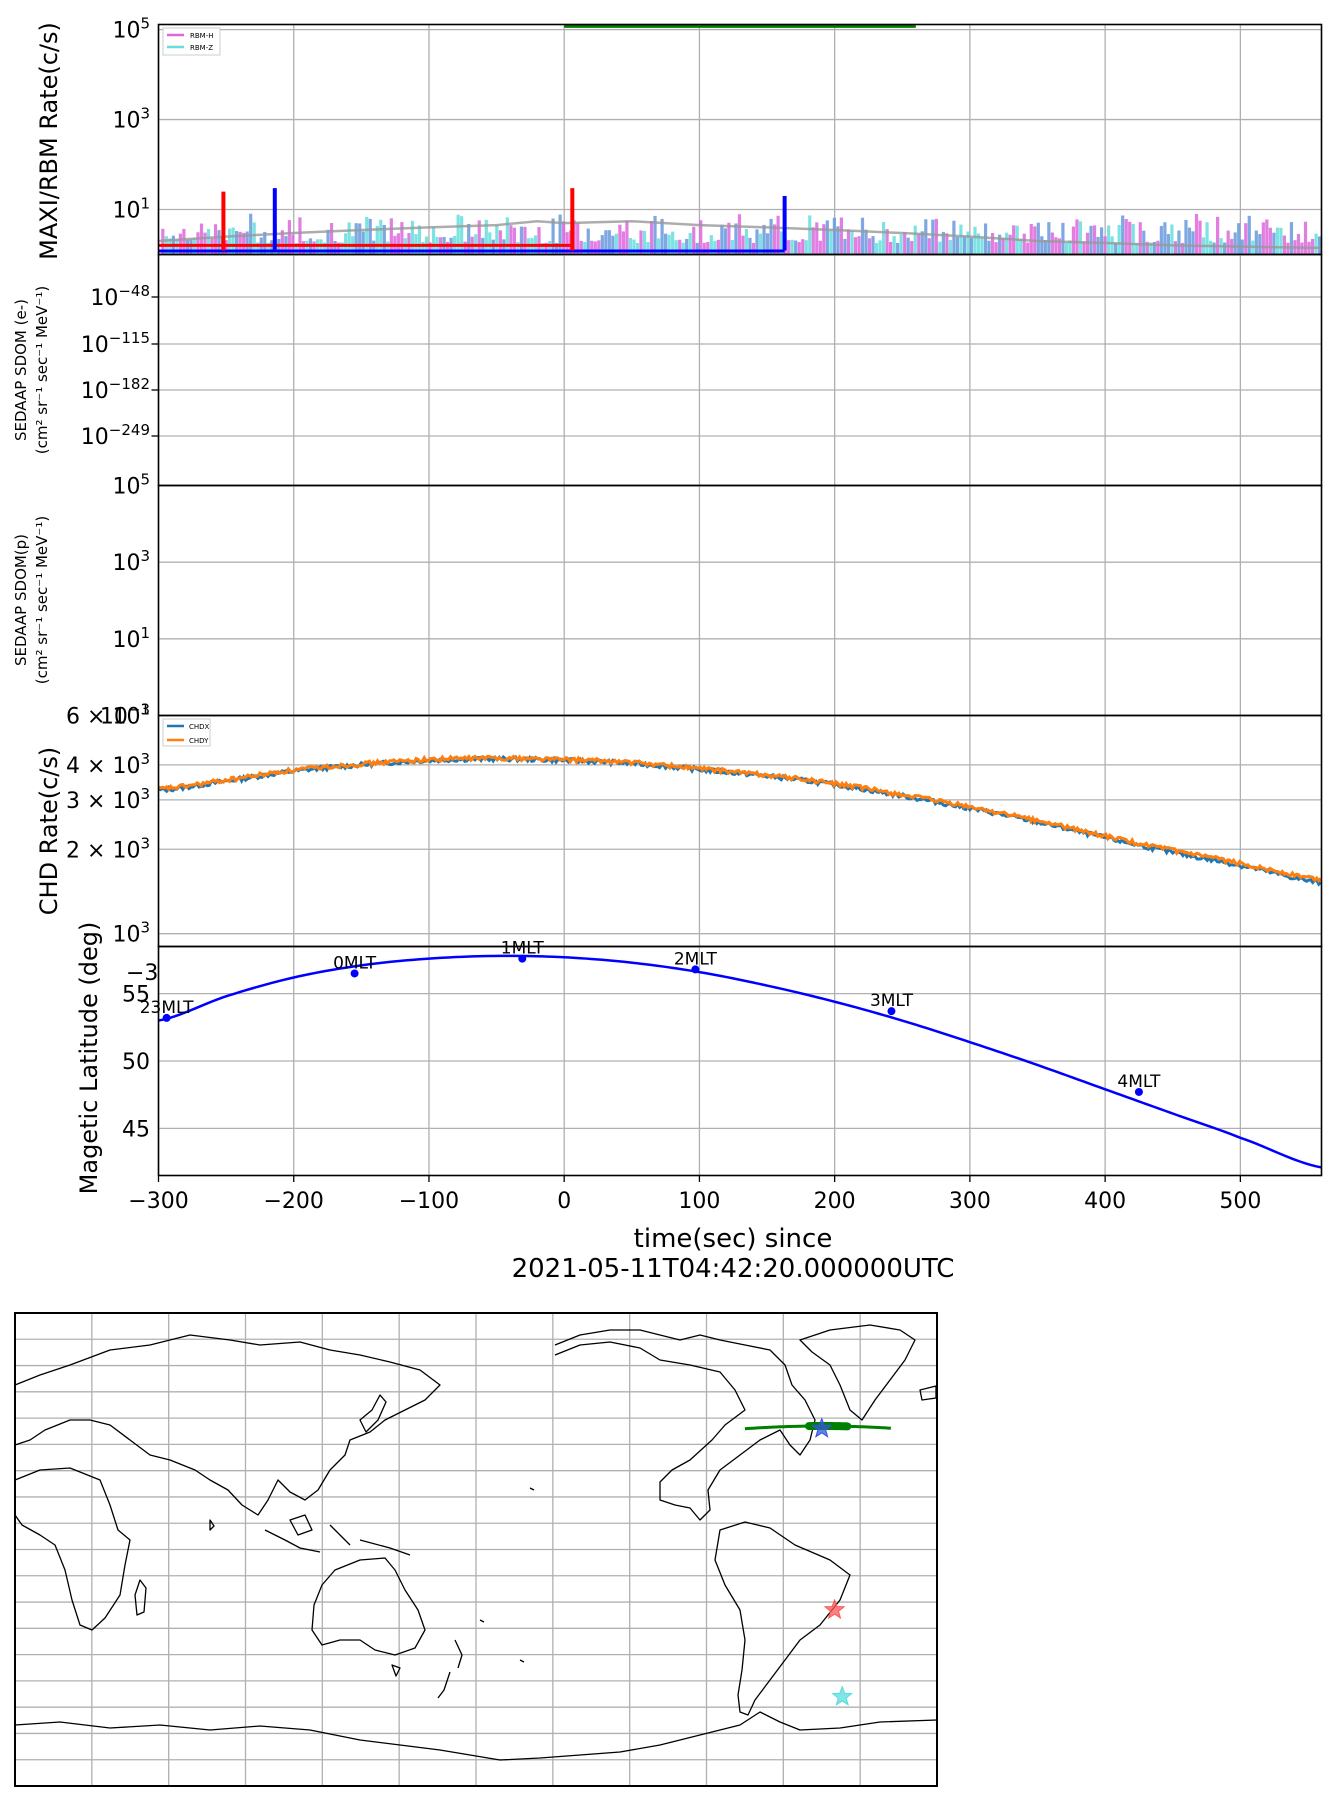 Image resolution: width=1336 pixels, height=1797 pixels. I want to click on ytick-p4-1: 4 × 10³, so click(108, 764).